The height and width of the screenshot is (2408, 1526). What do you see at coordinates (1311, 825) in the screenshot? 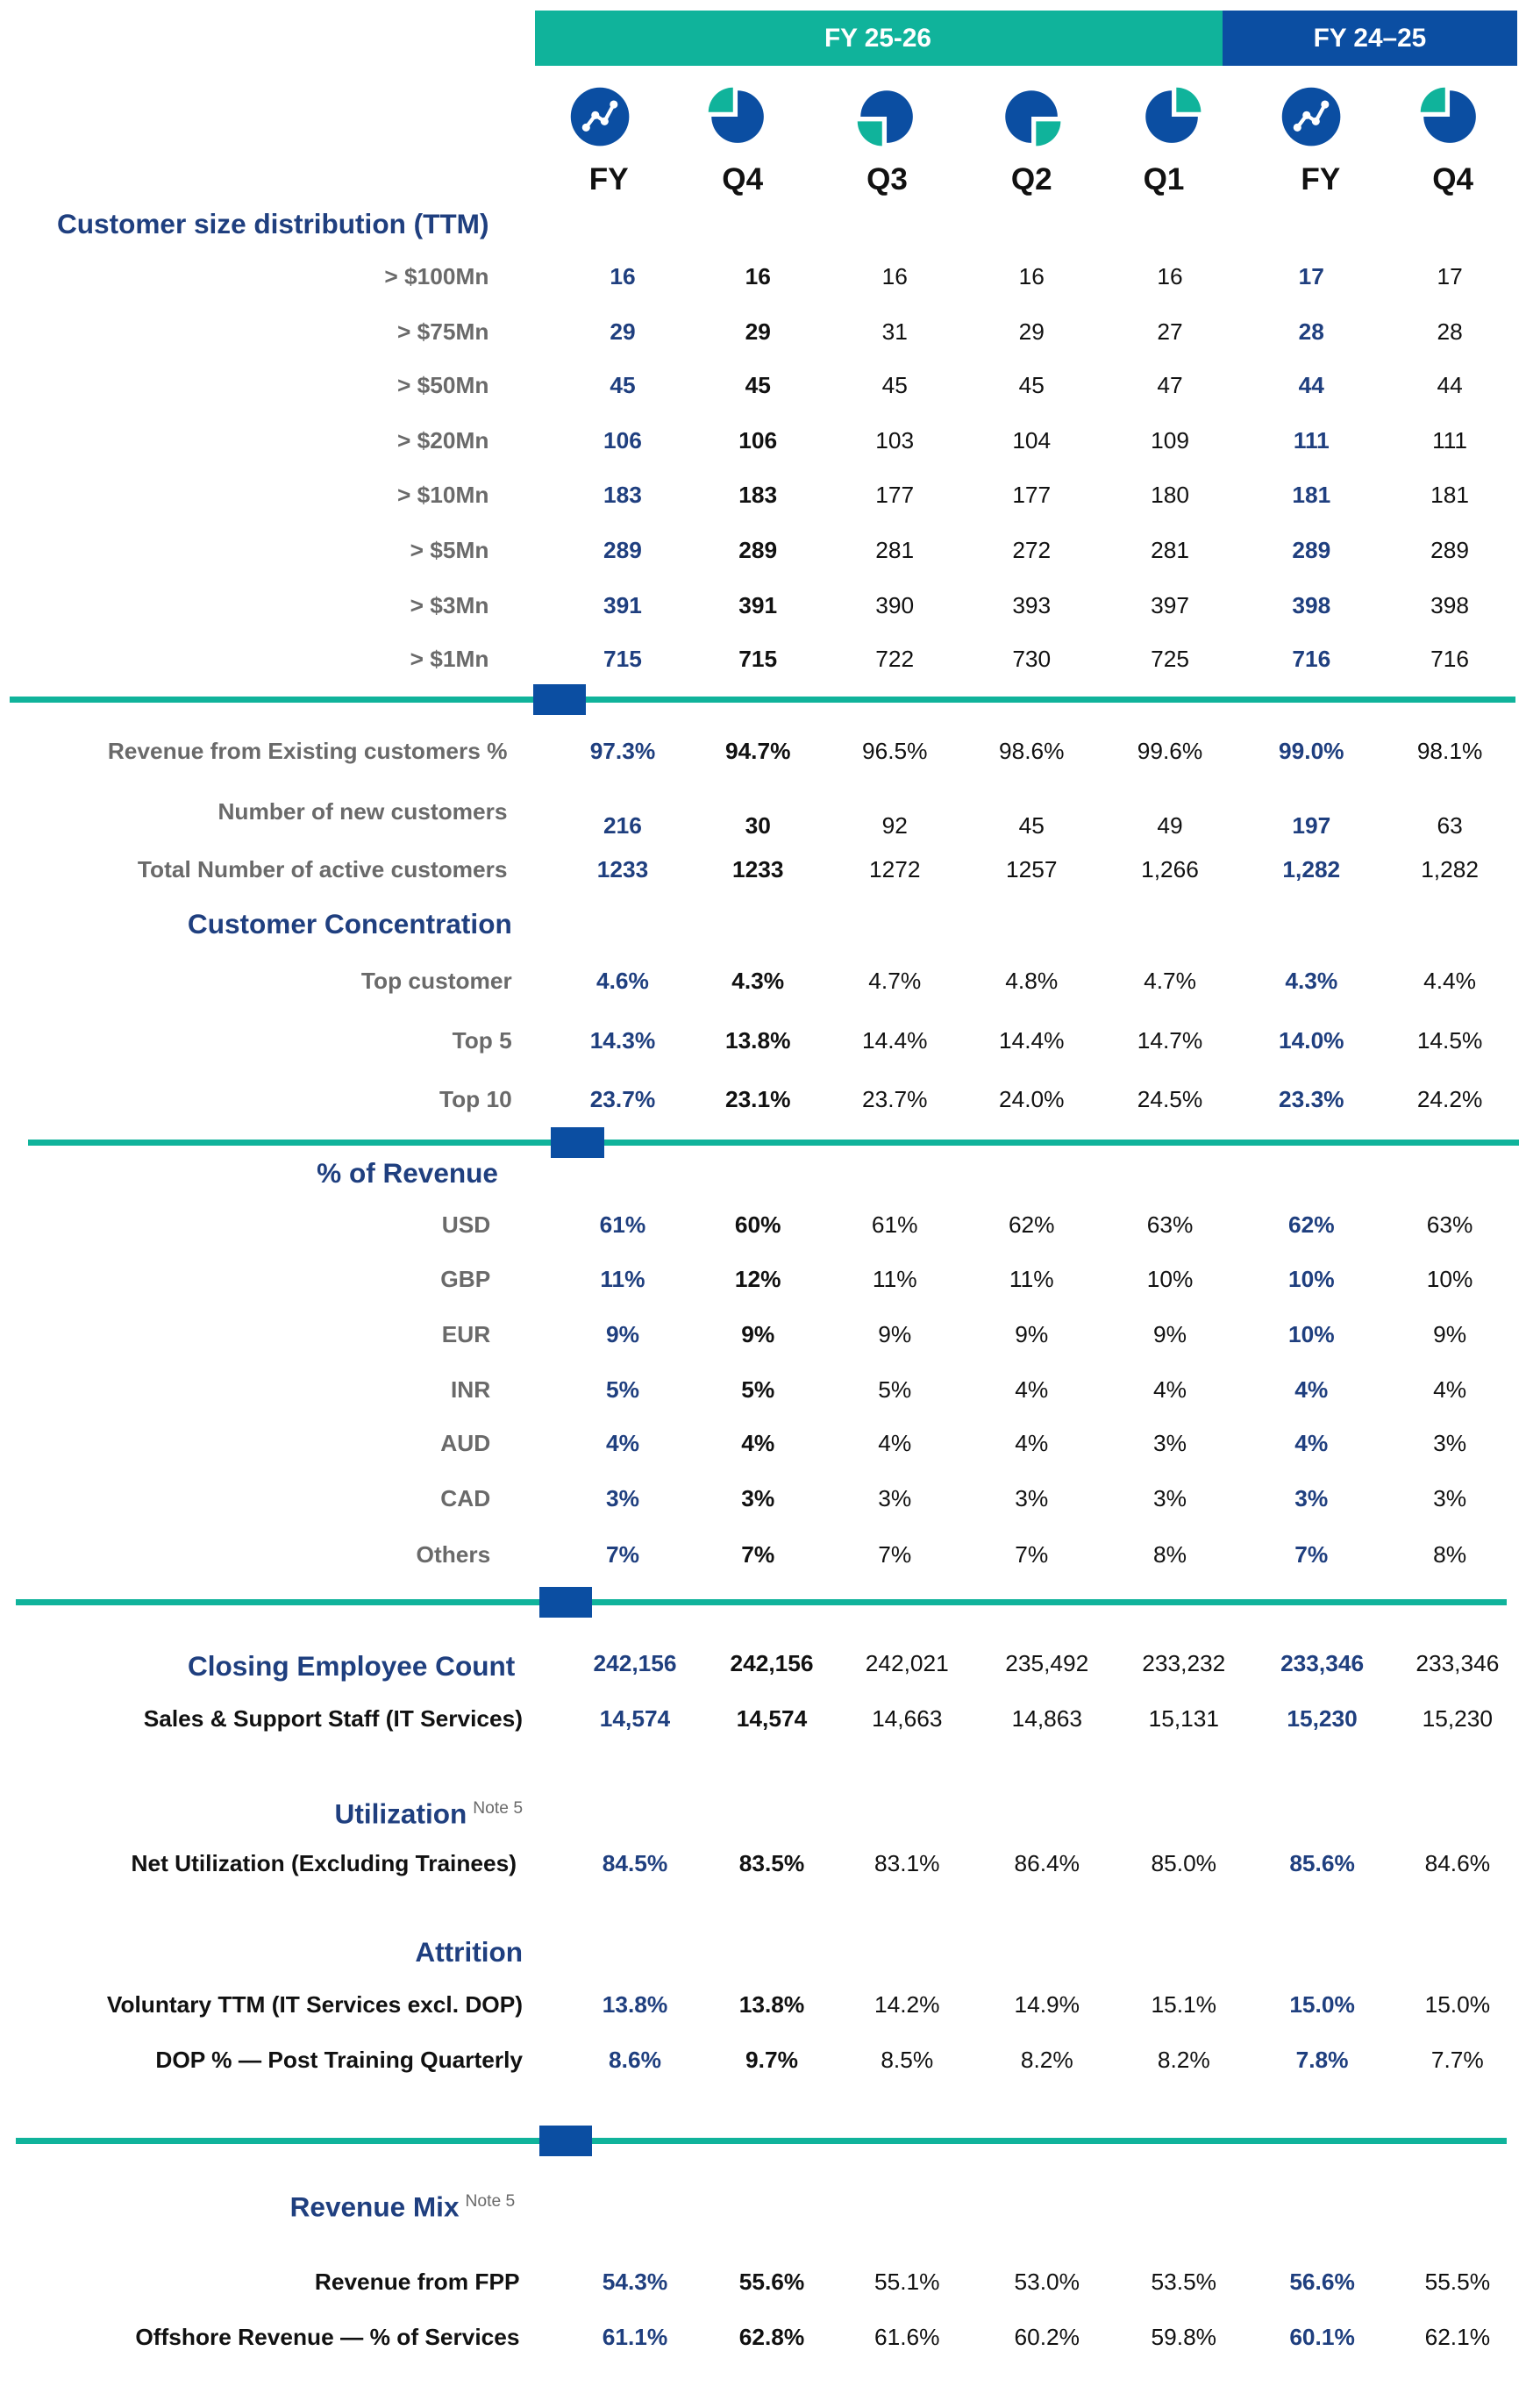
I see `table-cell: 197` at bounding box center [1311, 825].